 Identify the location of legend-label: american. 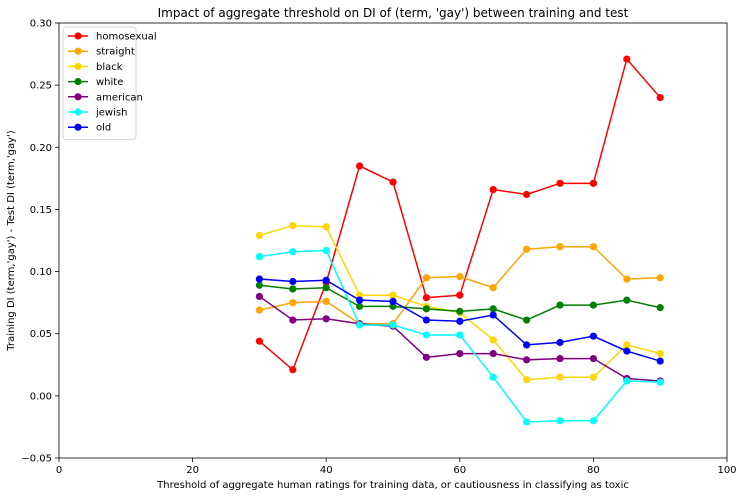
(119, 97).